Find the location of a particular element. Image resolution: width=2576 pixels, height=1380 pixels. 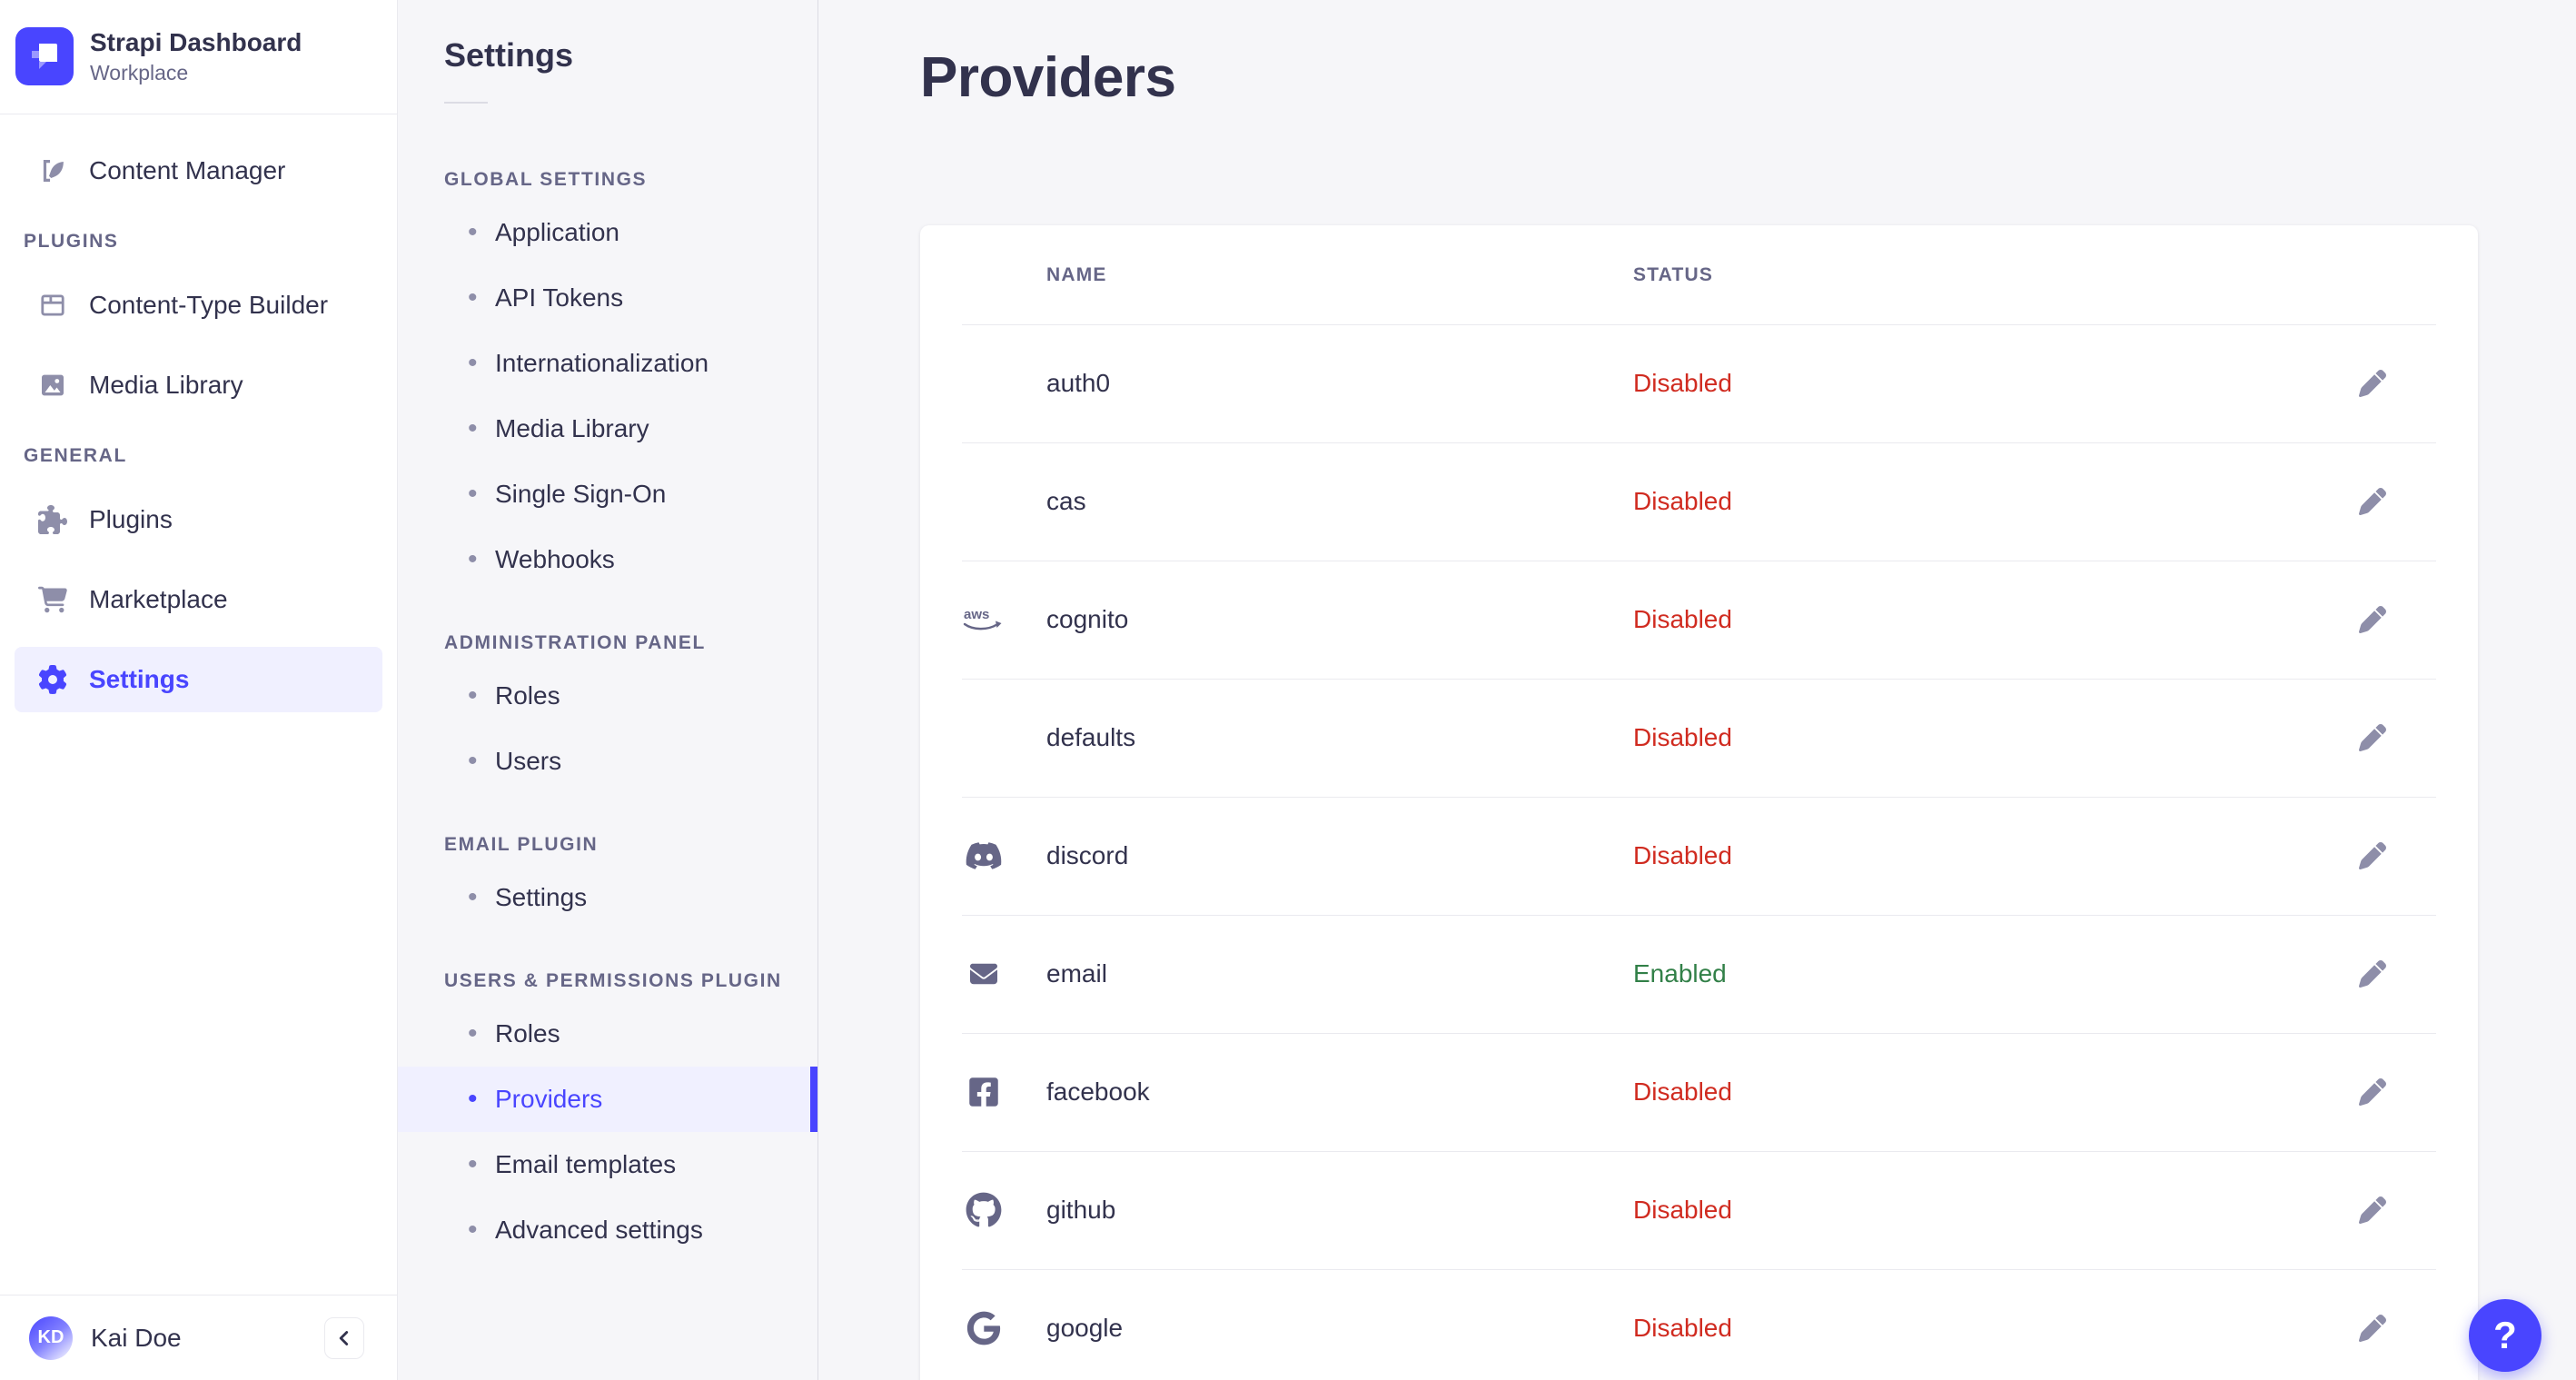

google-icon is located at coordinates (984, 1328).